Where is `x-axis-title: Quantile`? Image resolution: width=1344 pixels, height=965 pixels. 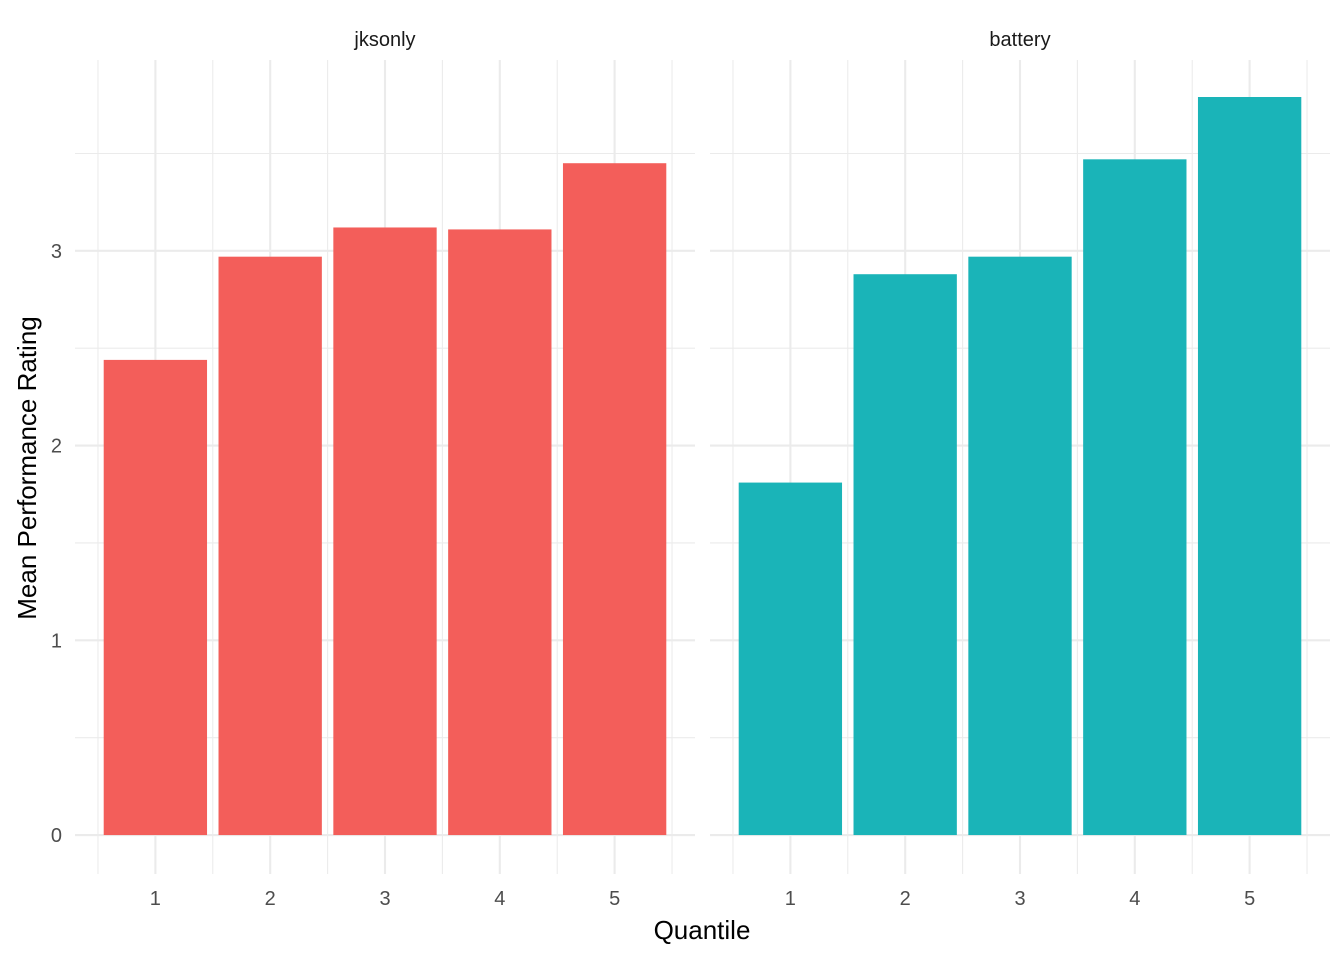 x-axis-title: Quantile is located at coordinates (702, 930).